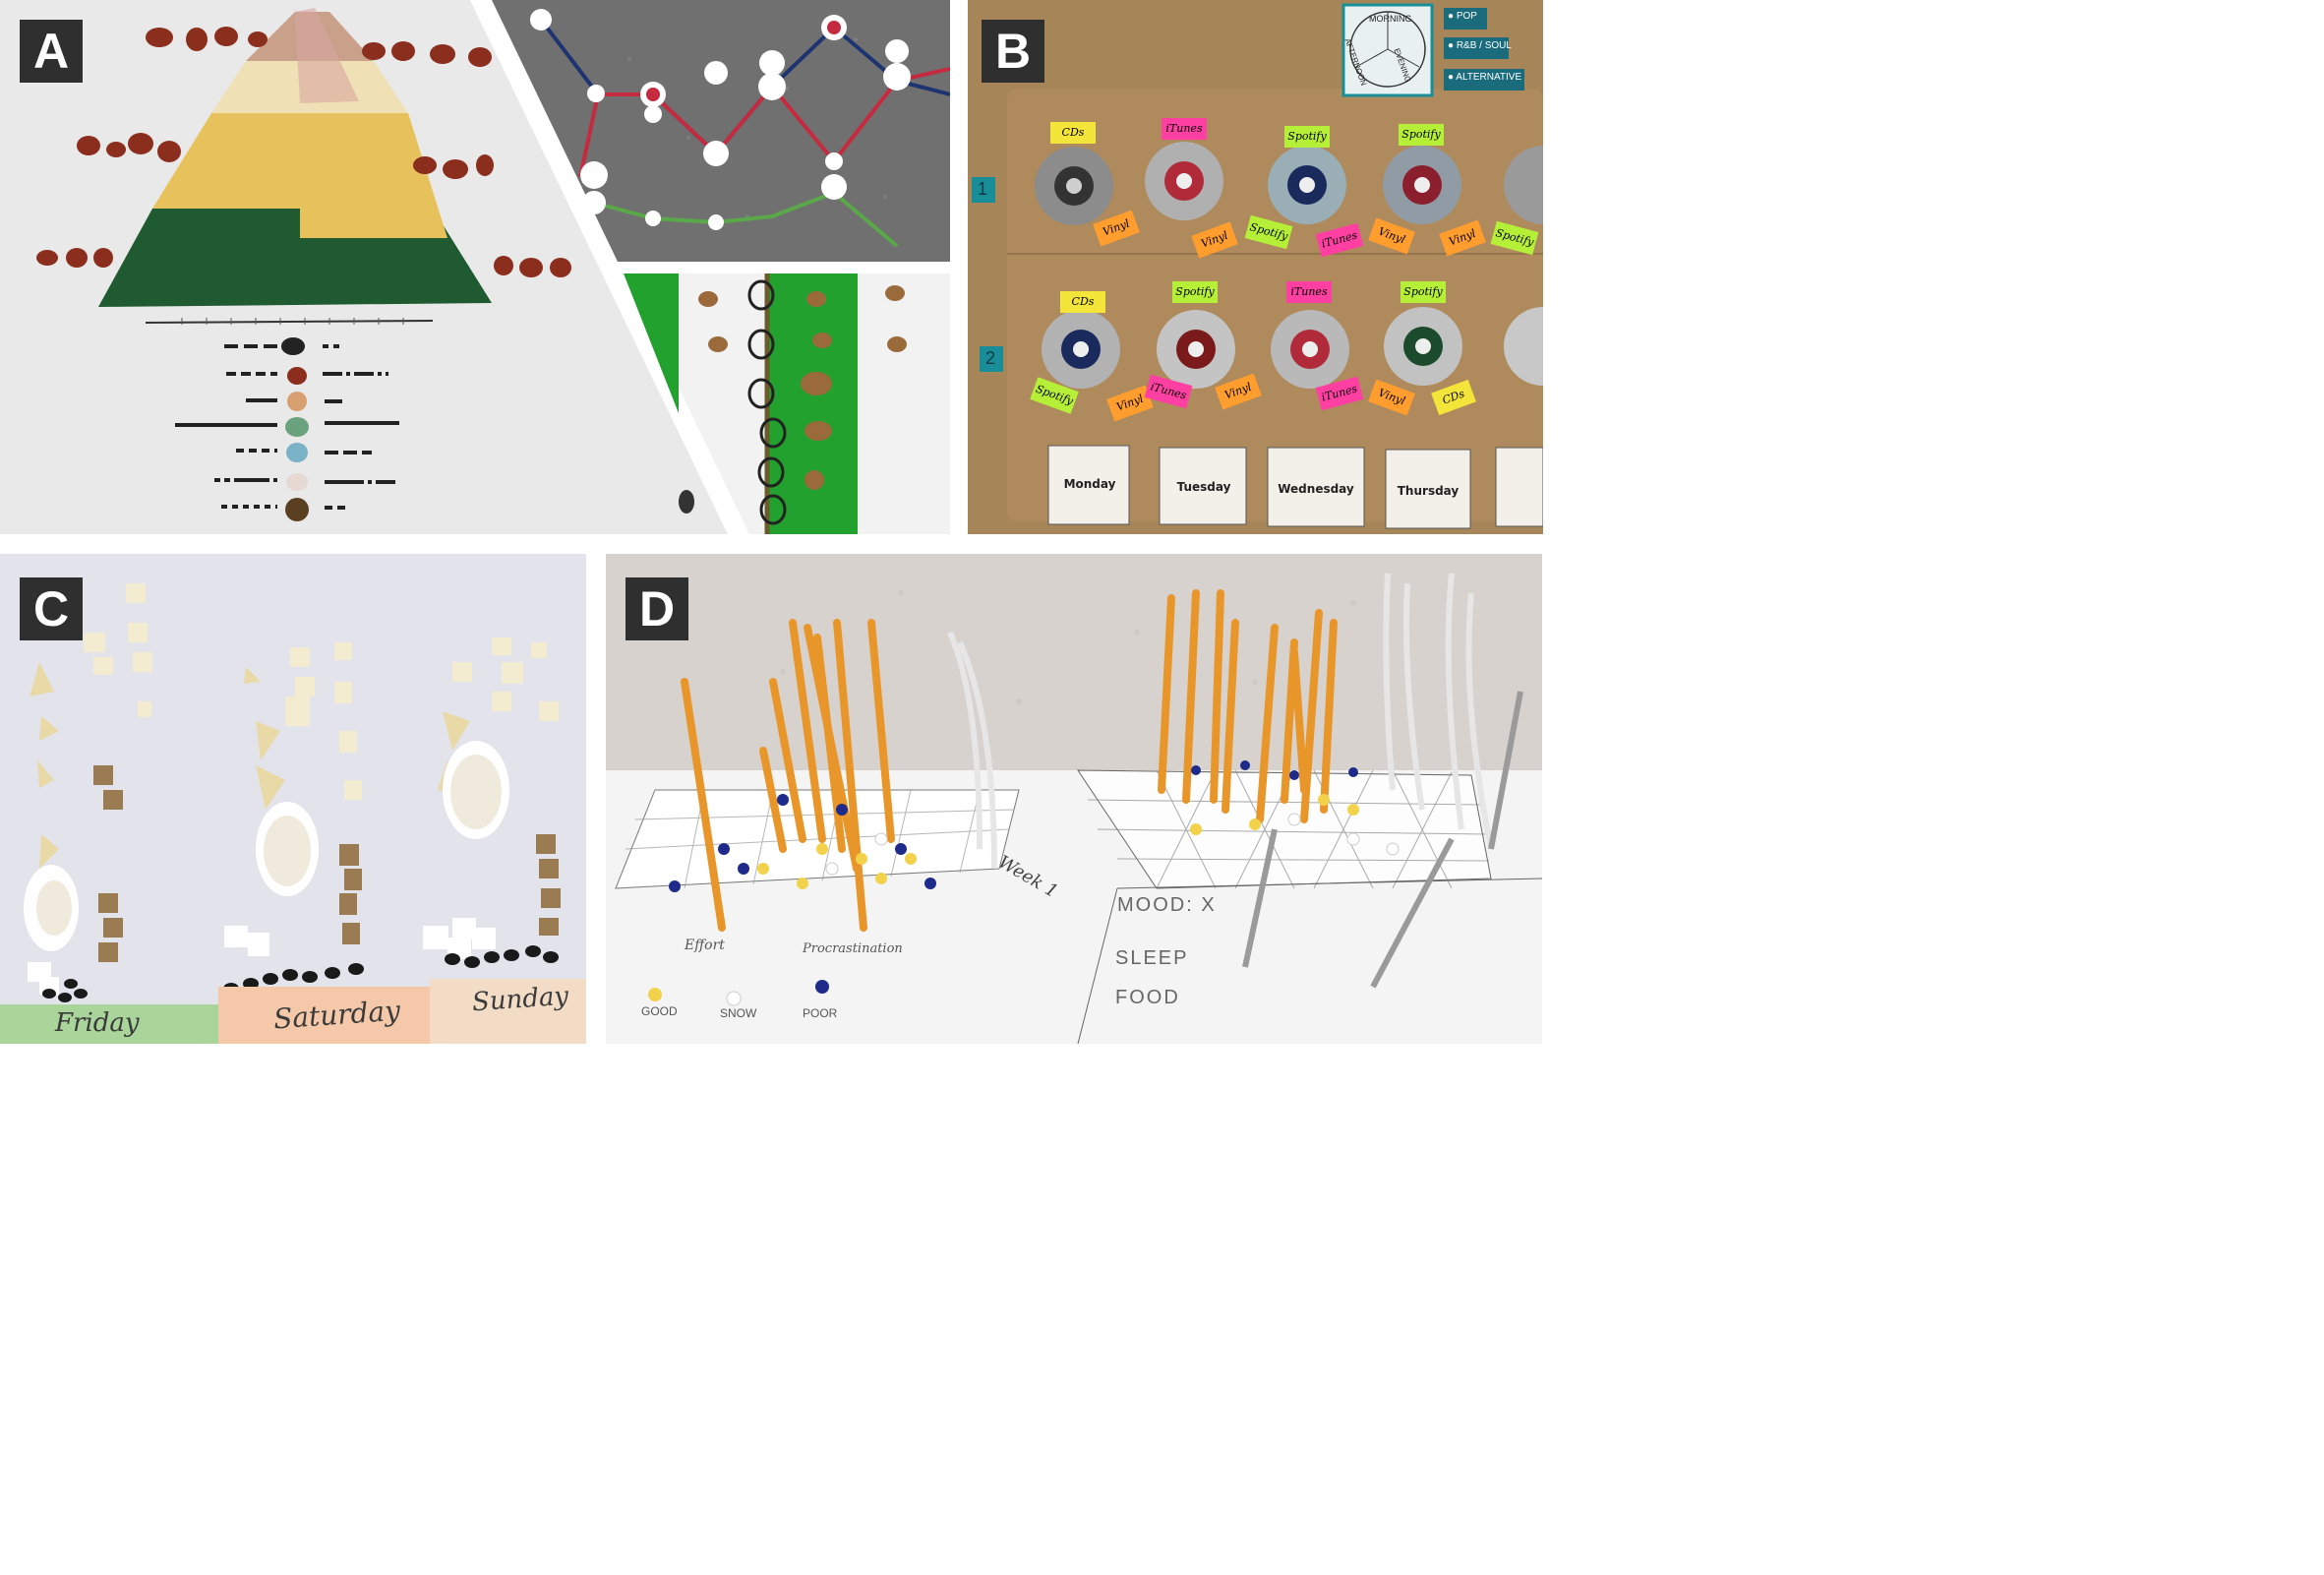  What do you see at coordinates (1466, 16) in the screenshot?
I see `legend-genre-pop-label: POP` at bounding box center [1466, 16].